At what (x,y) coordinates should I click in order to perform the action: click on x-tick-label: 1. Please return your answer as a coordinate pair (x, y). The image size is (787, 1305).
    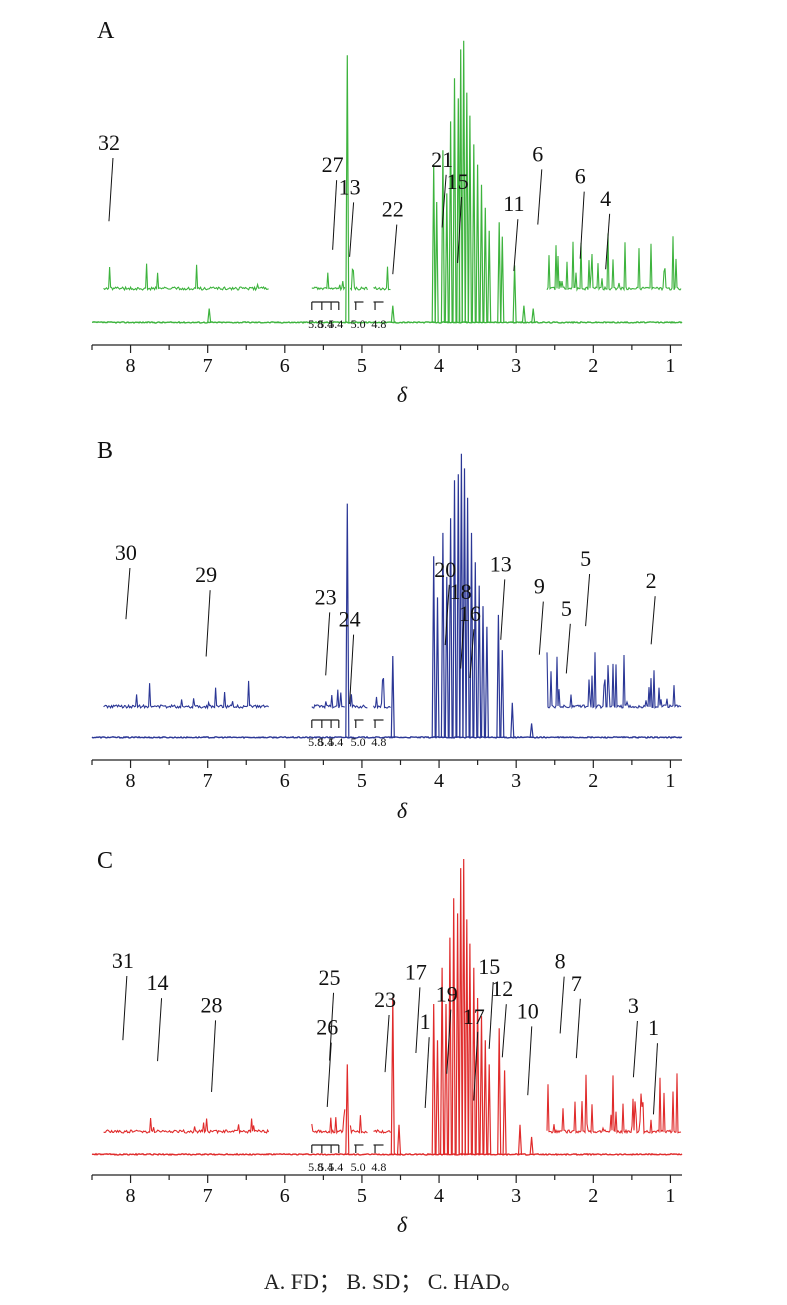
    Looking at the image, I should click on (670, 781).